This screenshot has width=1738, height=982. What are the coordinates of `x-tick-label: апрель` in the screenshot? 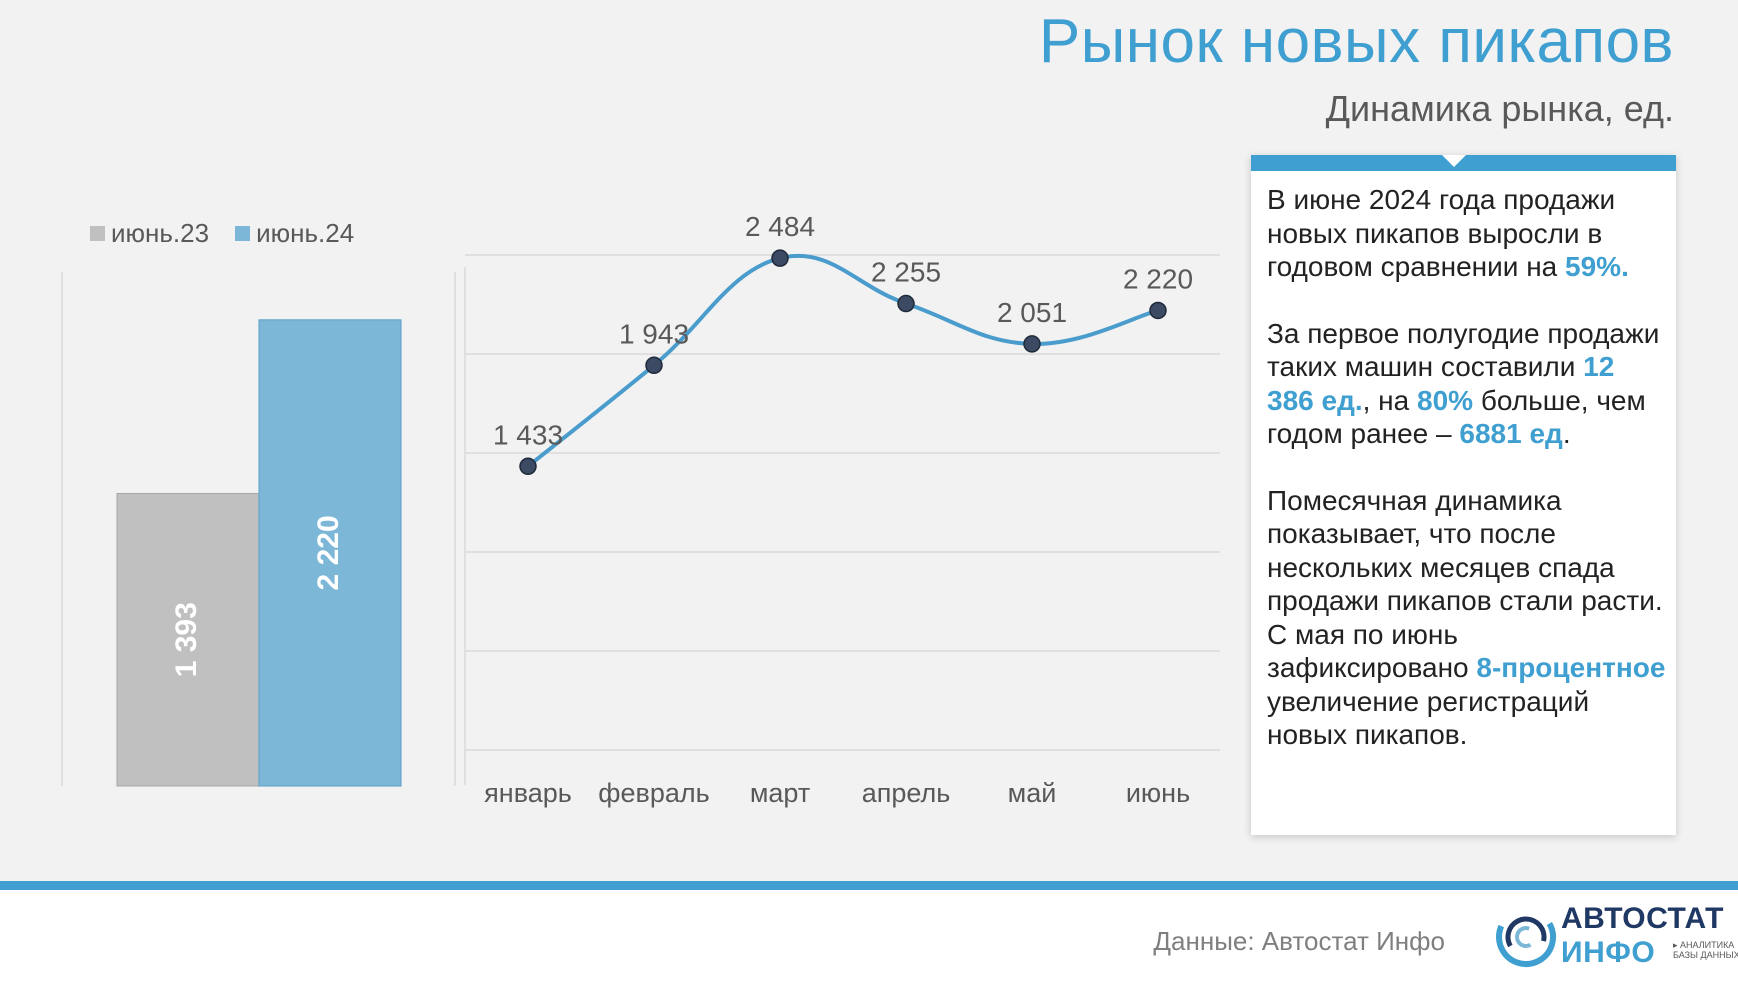 It's located at (906, 793).